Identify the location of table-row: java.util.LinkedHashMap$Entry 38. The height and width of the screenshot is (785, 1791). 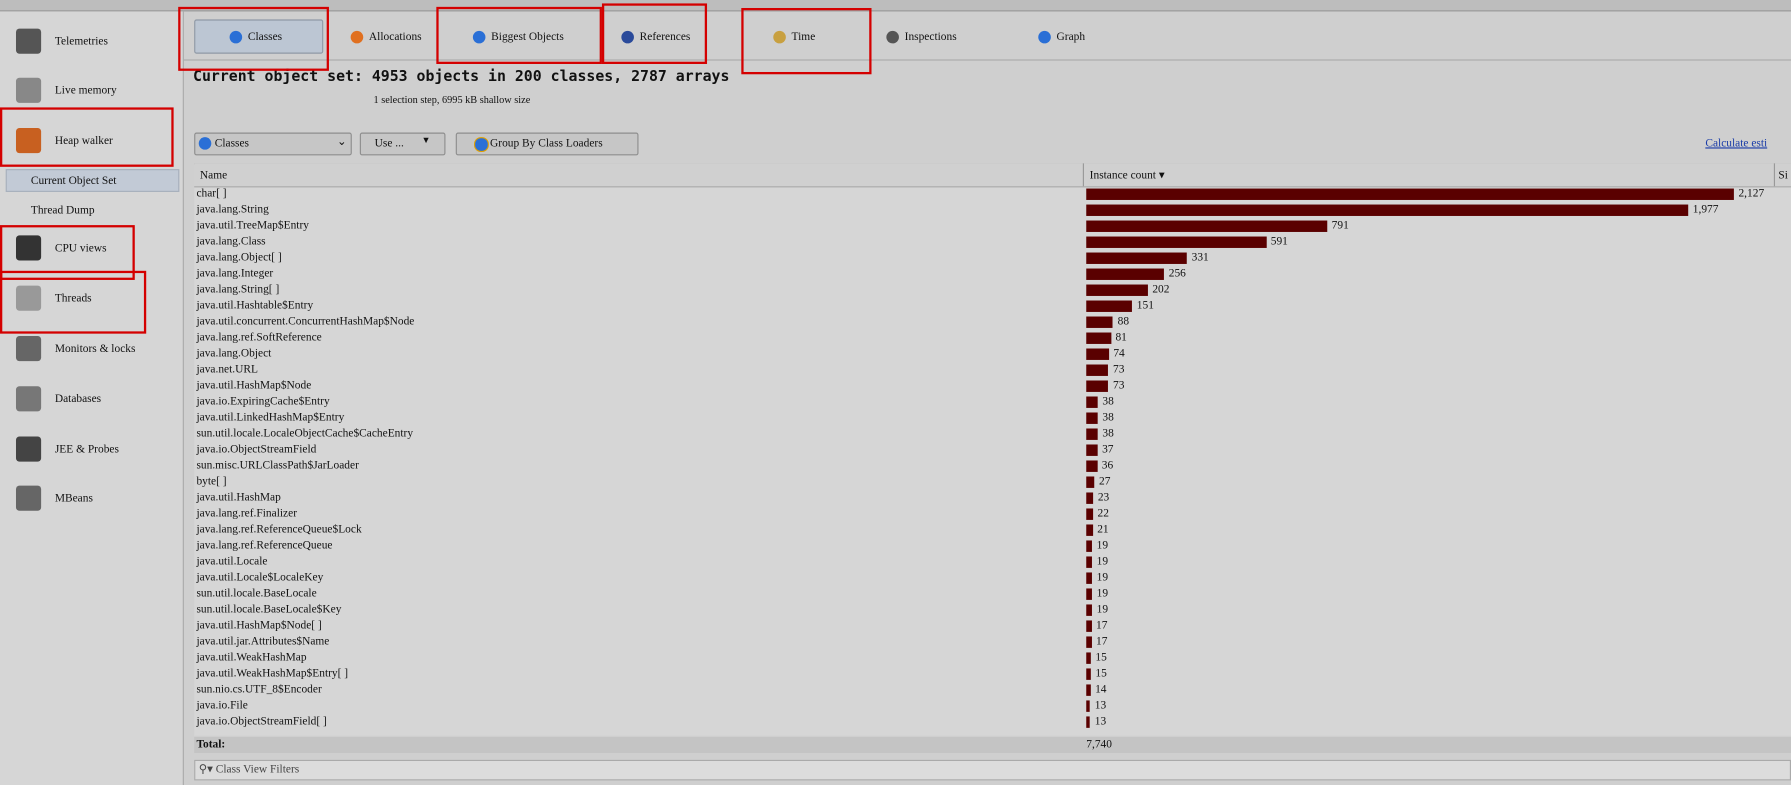
(992, 418).